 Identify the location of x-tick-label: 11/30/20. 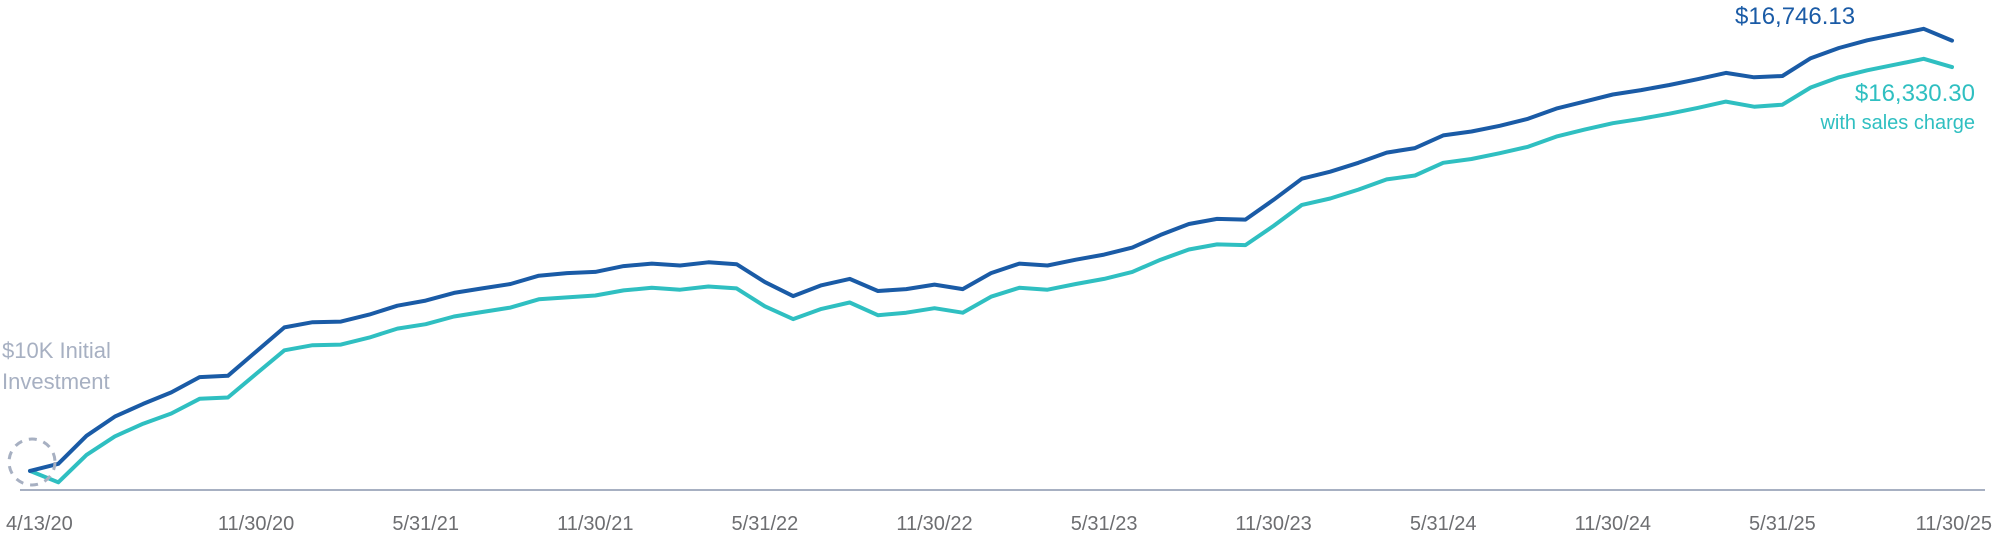
(256, 524).